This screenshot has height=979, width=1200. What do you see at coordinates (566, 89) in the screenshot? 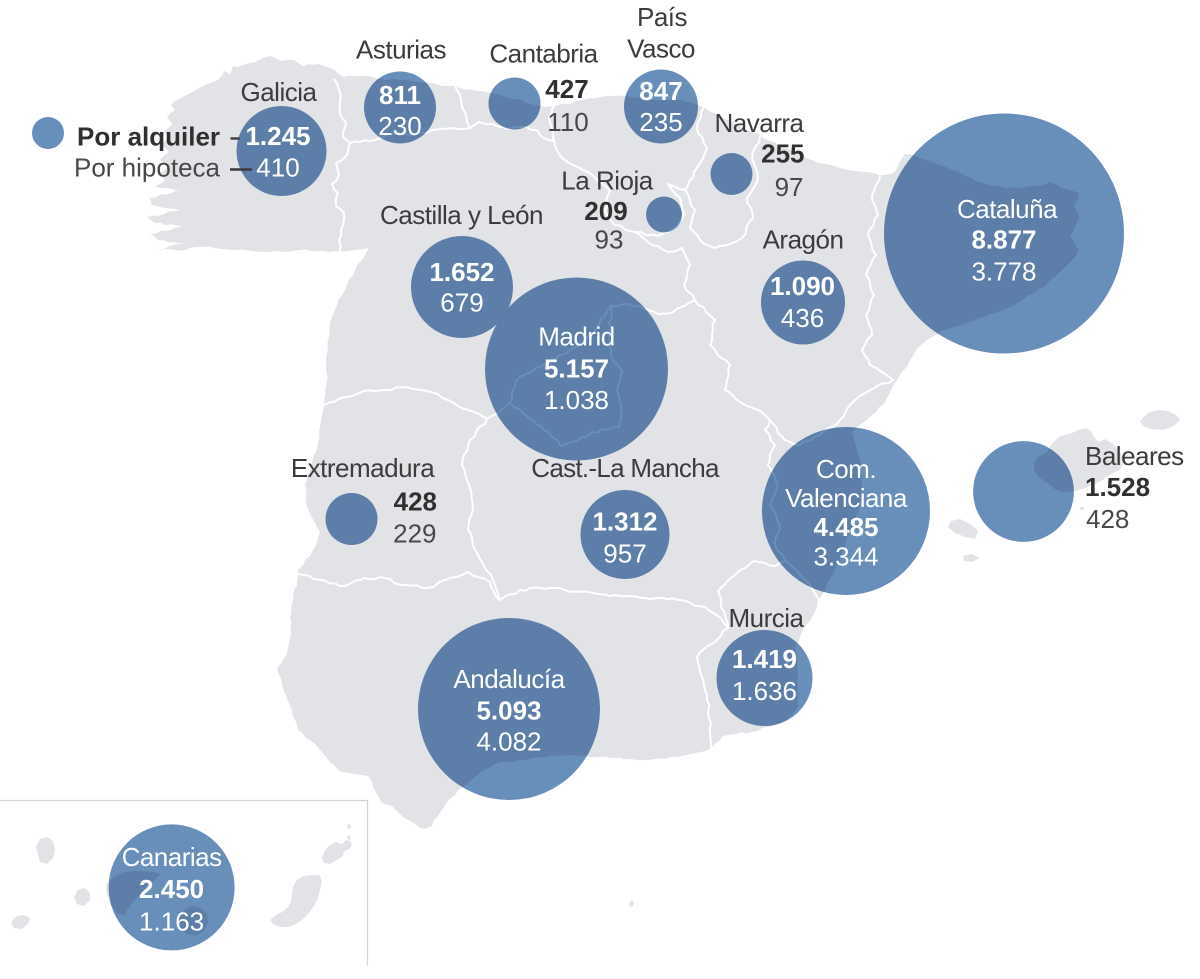
I see `svg-text: 427` at bounding box center [566, 89].